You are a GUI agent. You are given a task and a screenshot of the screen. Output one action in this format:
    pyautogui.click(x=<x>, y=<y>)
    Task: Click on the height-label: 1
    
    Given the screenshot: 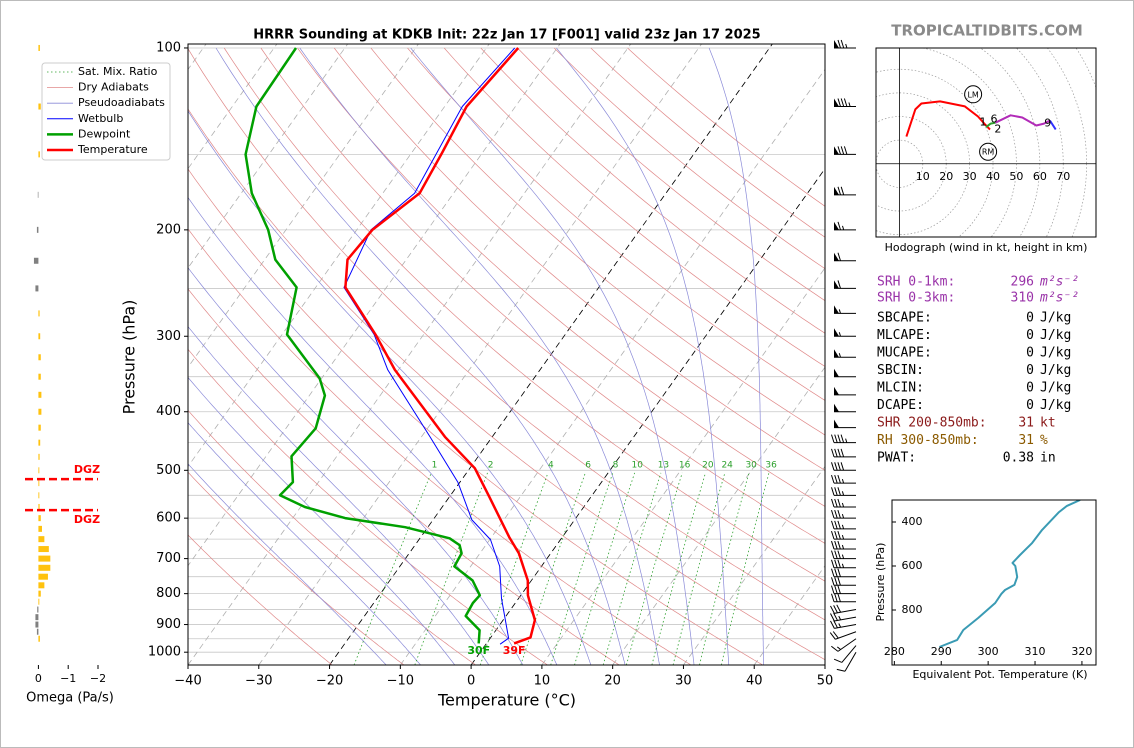 What is the action you would take?
    pyautogui.click(x=982, y=122)
    